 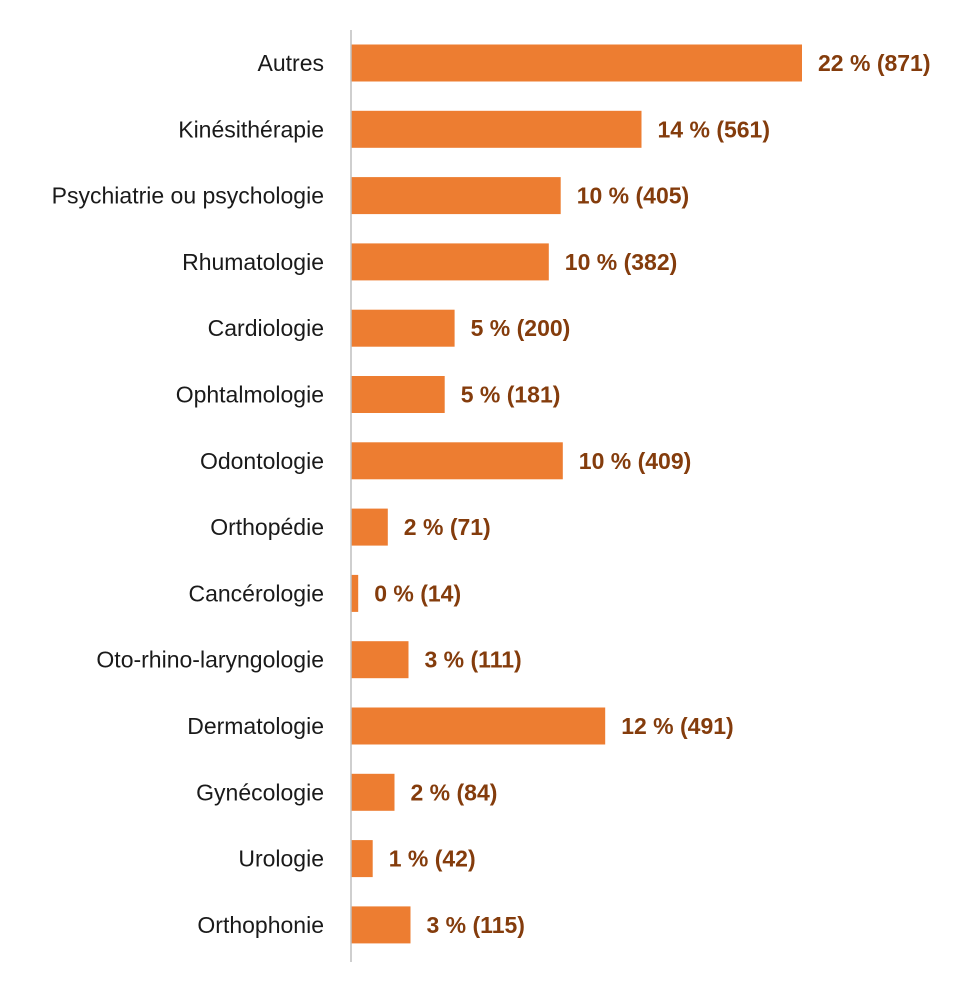 What do you see at coordinates (266, 328) in the screenshot?
I see `category-label-4: Cardiologie` at bounding box center [266, 328].